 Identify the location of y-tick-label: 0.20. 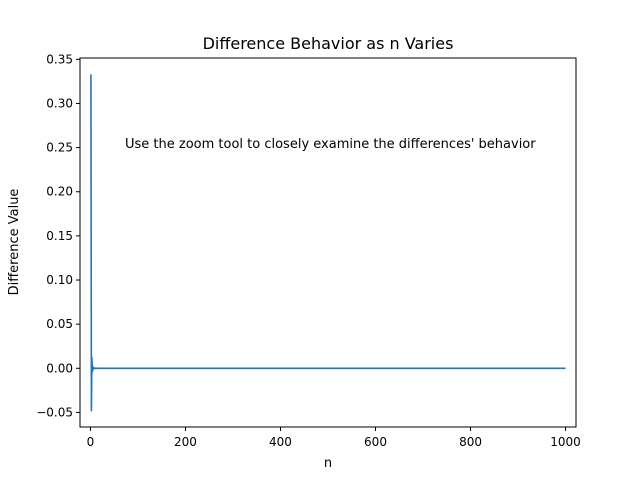
(59, 192).